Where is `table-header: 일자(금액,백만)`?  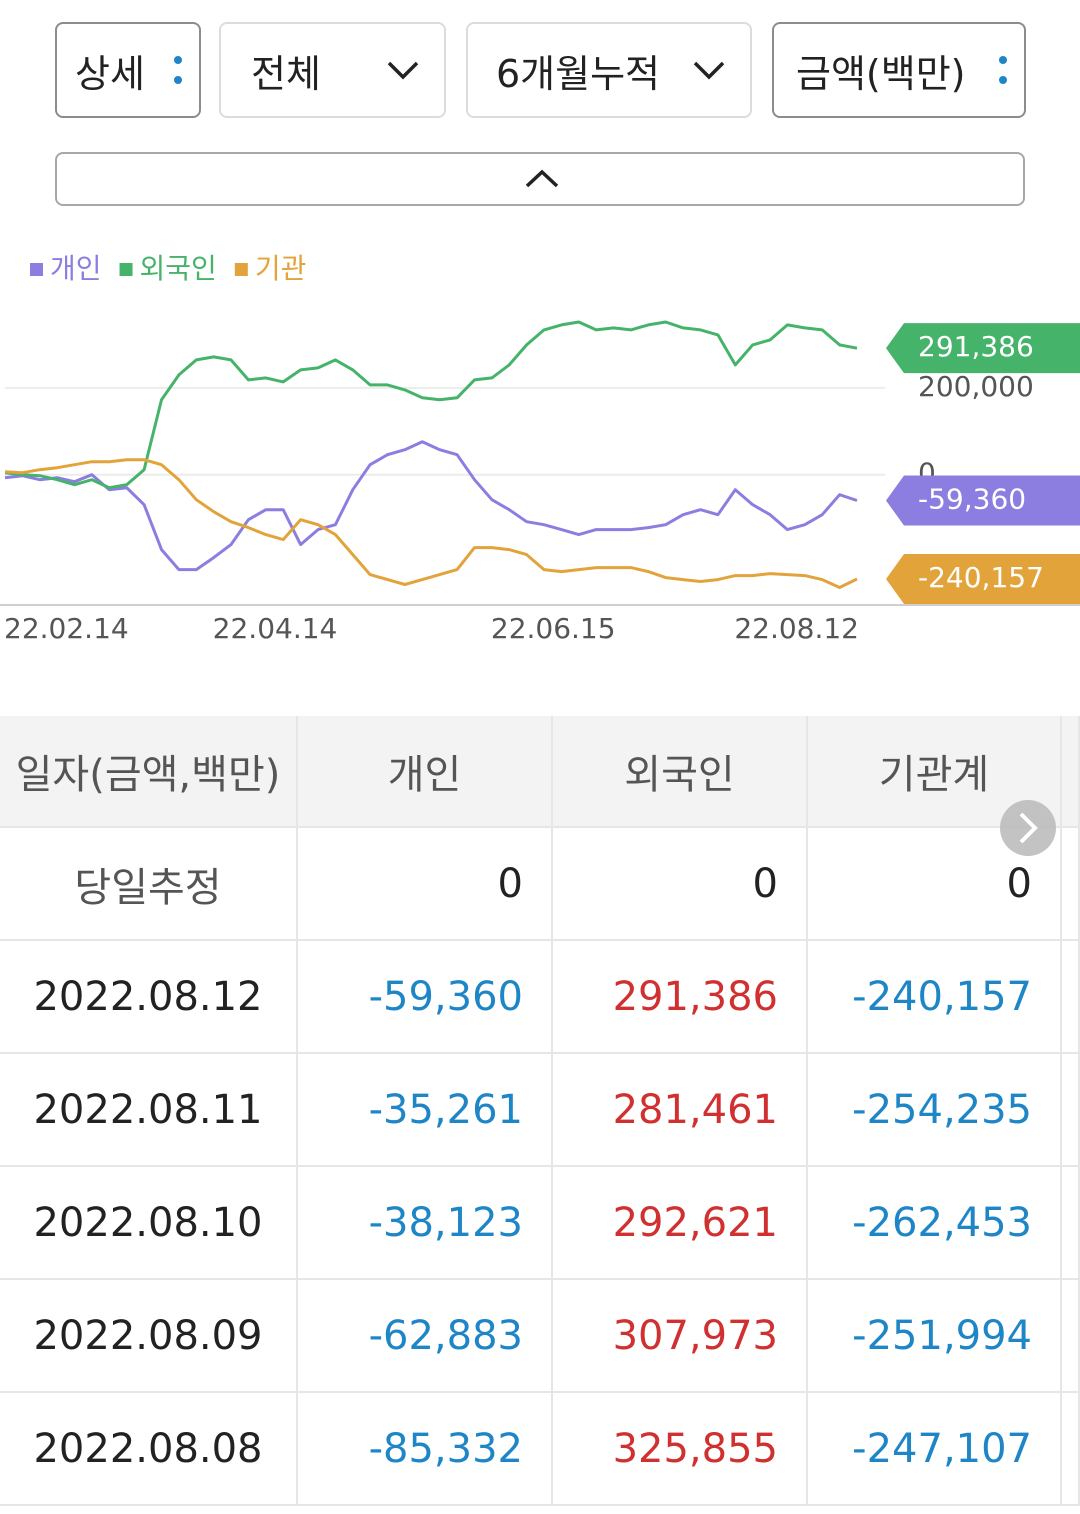 table-header: 일자(금액,백만) is located at coordinates (149, 772).